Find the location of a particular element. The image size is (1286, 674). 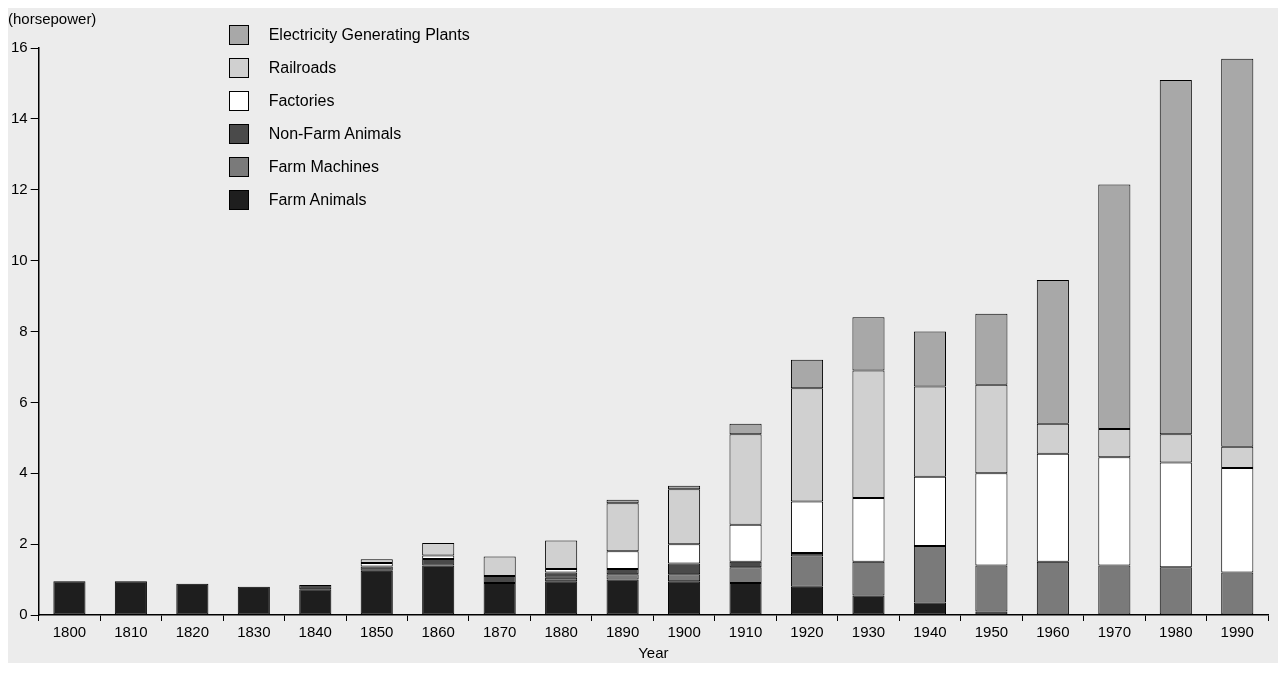

y-tick-label: 10 is located at coordinates (19, 259).